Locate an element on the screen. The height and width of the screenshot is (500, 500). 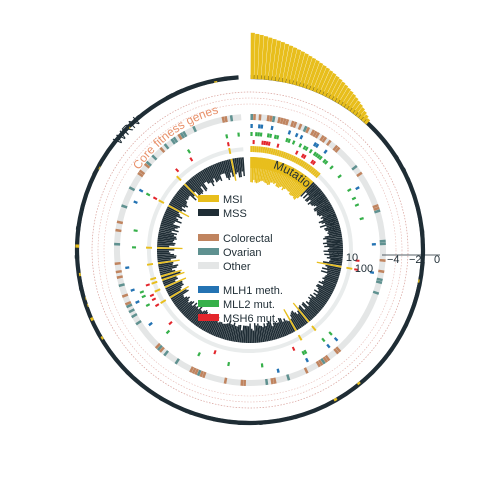
mutation-rate-ring is located at coordinates (250, 250).